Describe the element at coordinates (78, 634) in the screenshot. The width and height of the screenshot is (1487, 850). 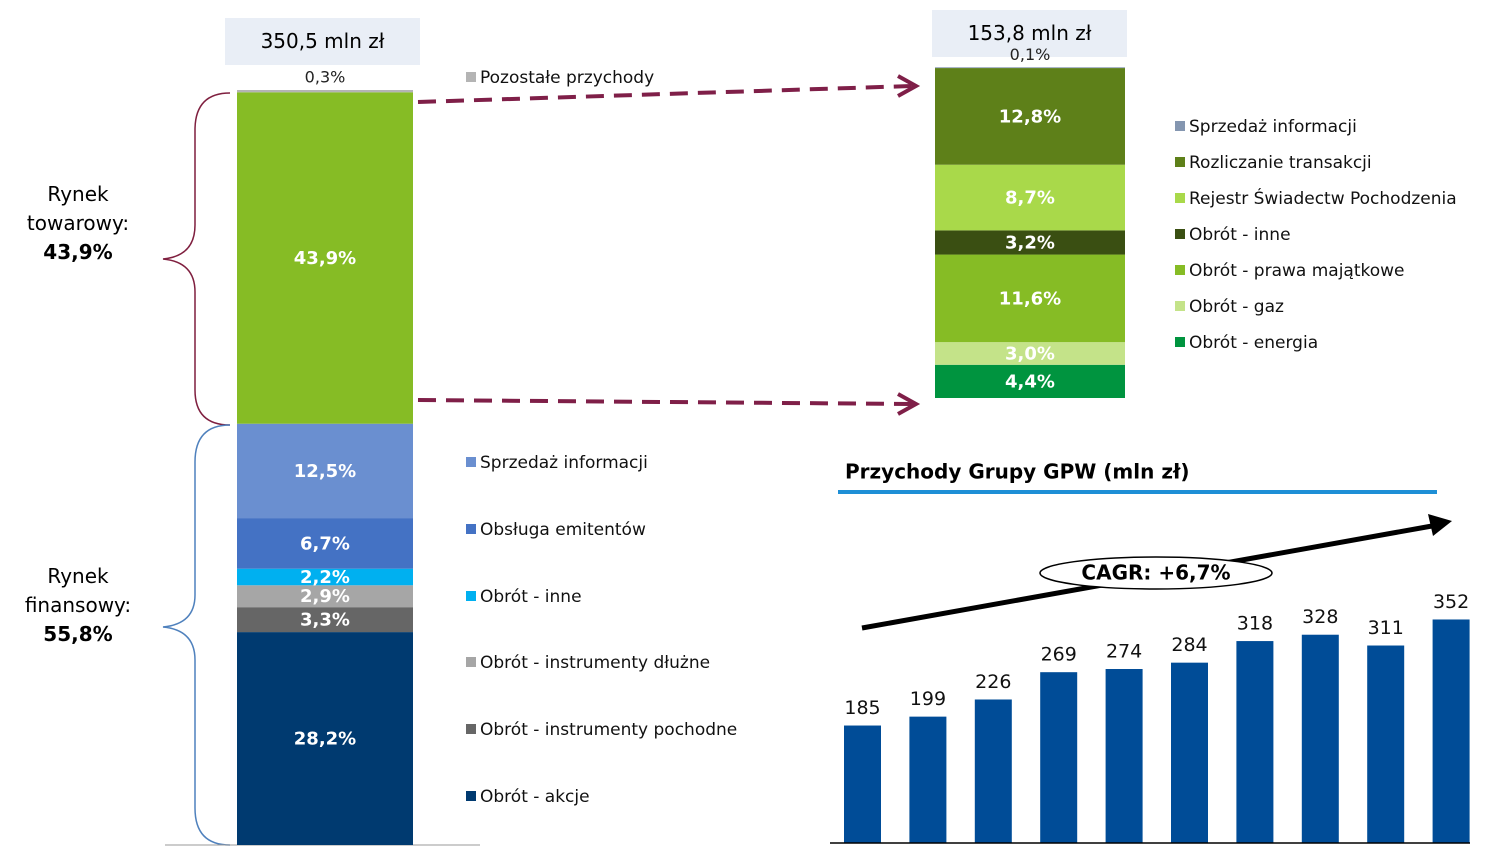
I see `annotation-value: 55,8%` at that location.